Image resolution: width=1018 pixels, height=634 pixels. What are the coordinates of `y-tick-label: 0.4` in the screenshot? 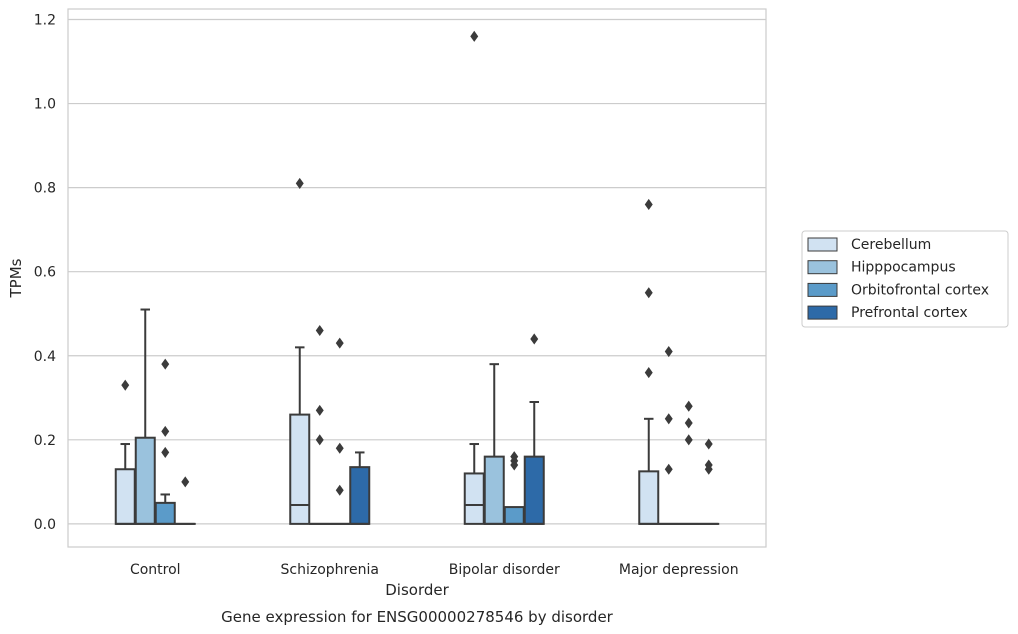 It's located at (45, 357).